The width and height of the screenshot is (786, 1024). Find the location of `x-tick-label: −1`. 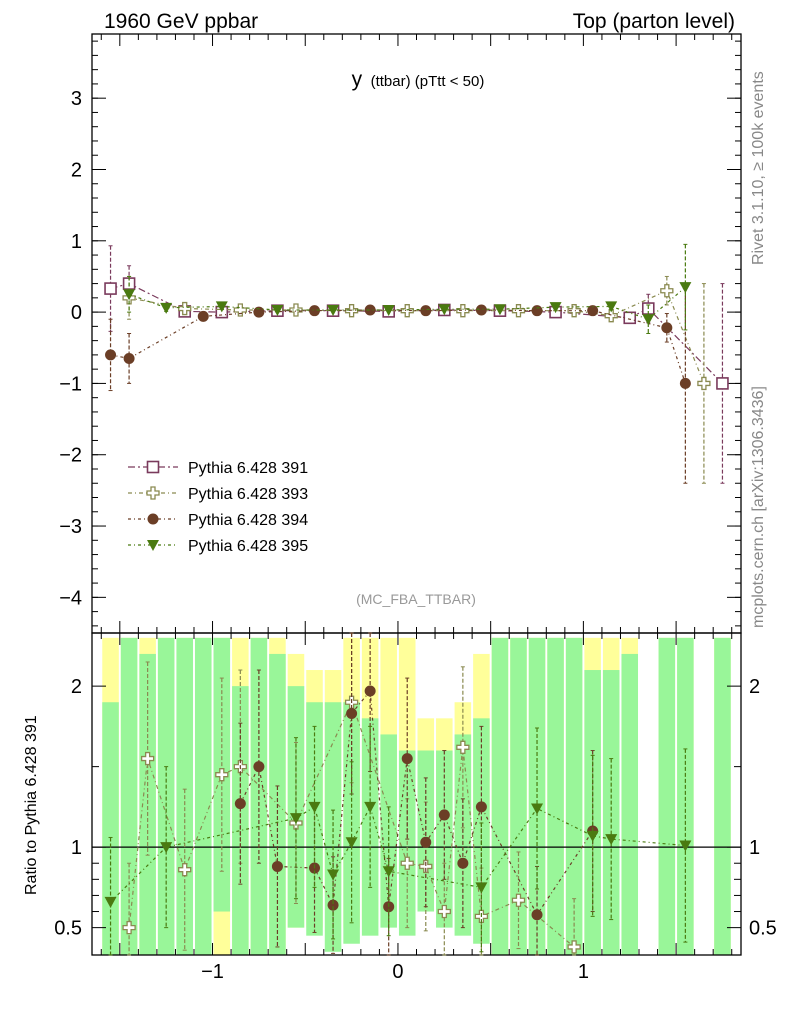

x-tick-label: −1 is located at coordinates (212, 972).